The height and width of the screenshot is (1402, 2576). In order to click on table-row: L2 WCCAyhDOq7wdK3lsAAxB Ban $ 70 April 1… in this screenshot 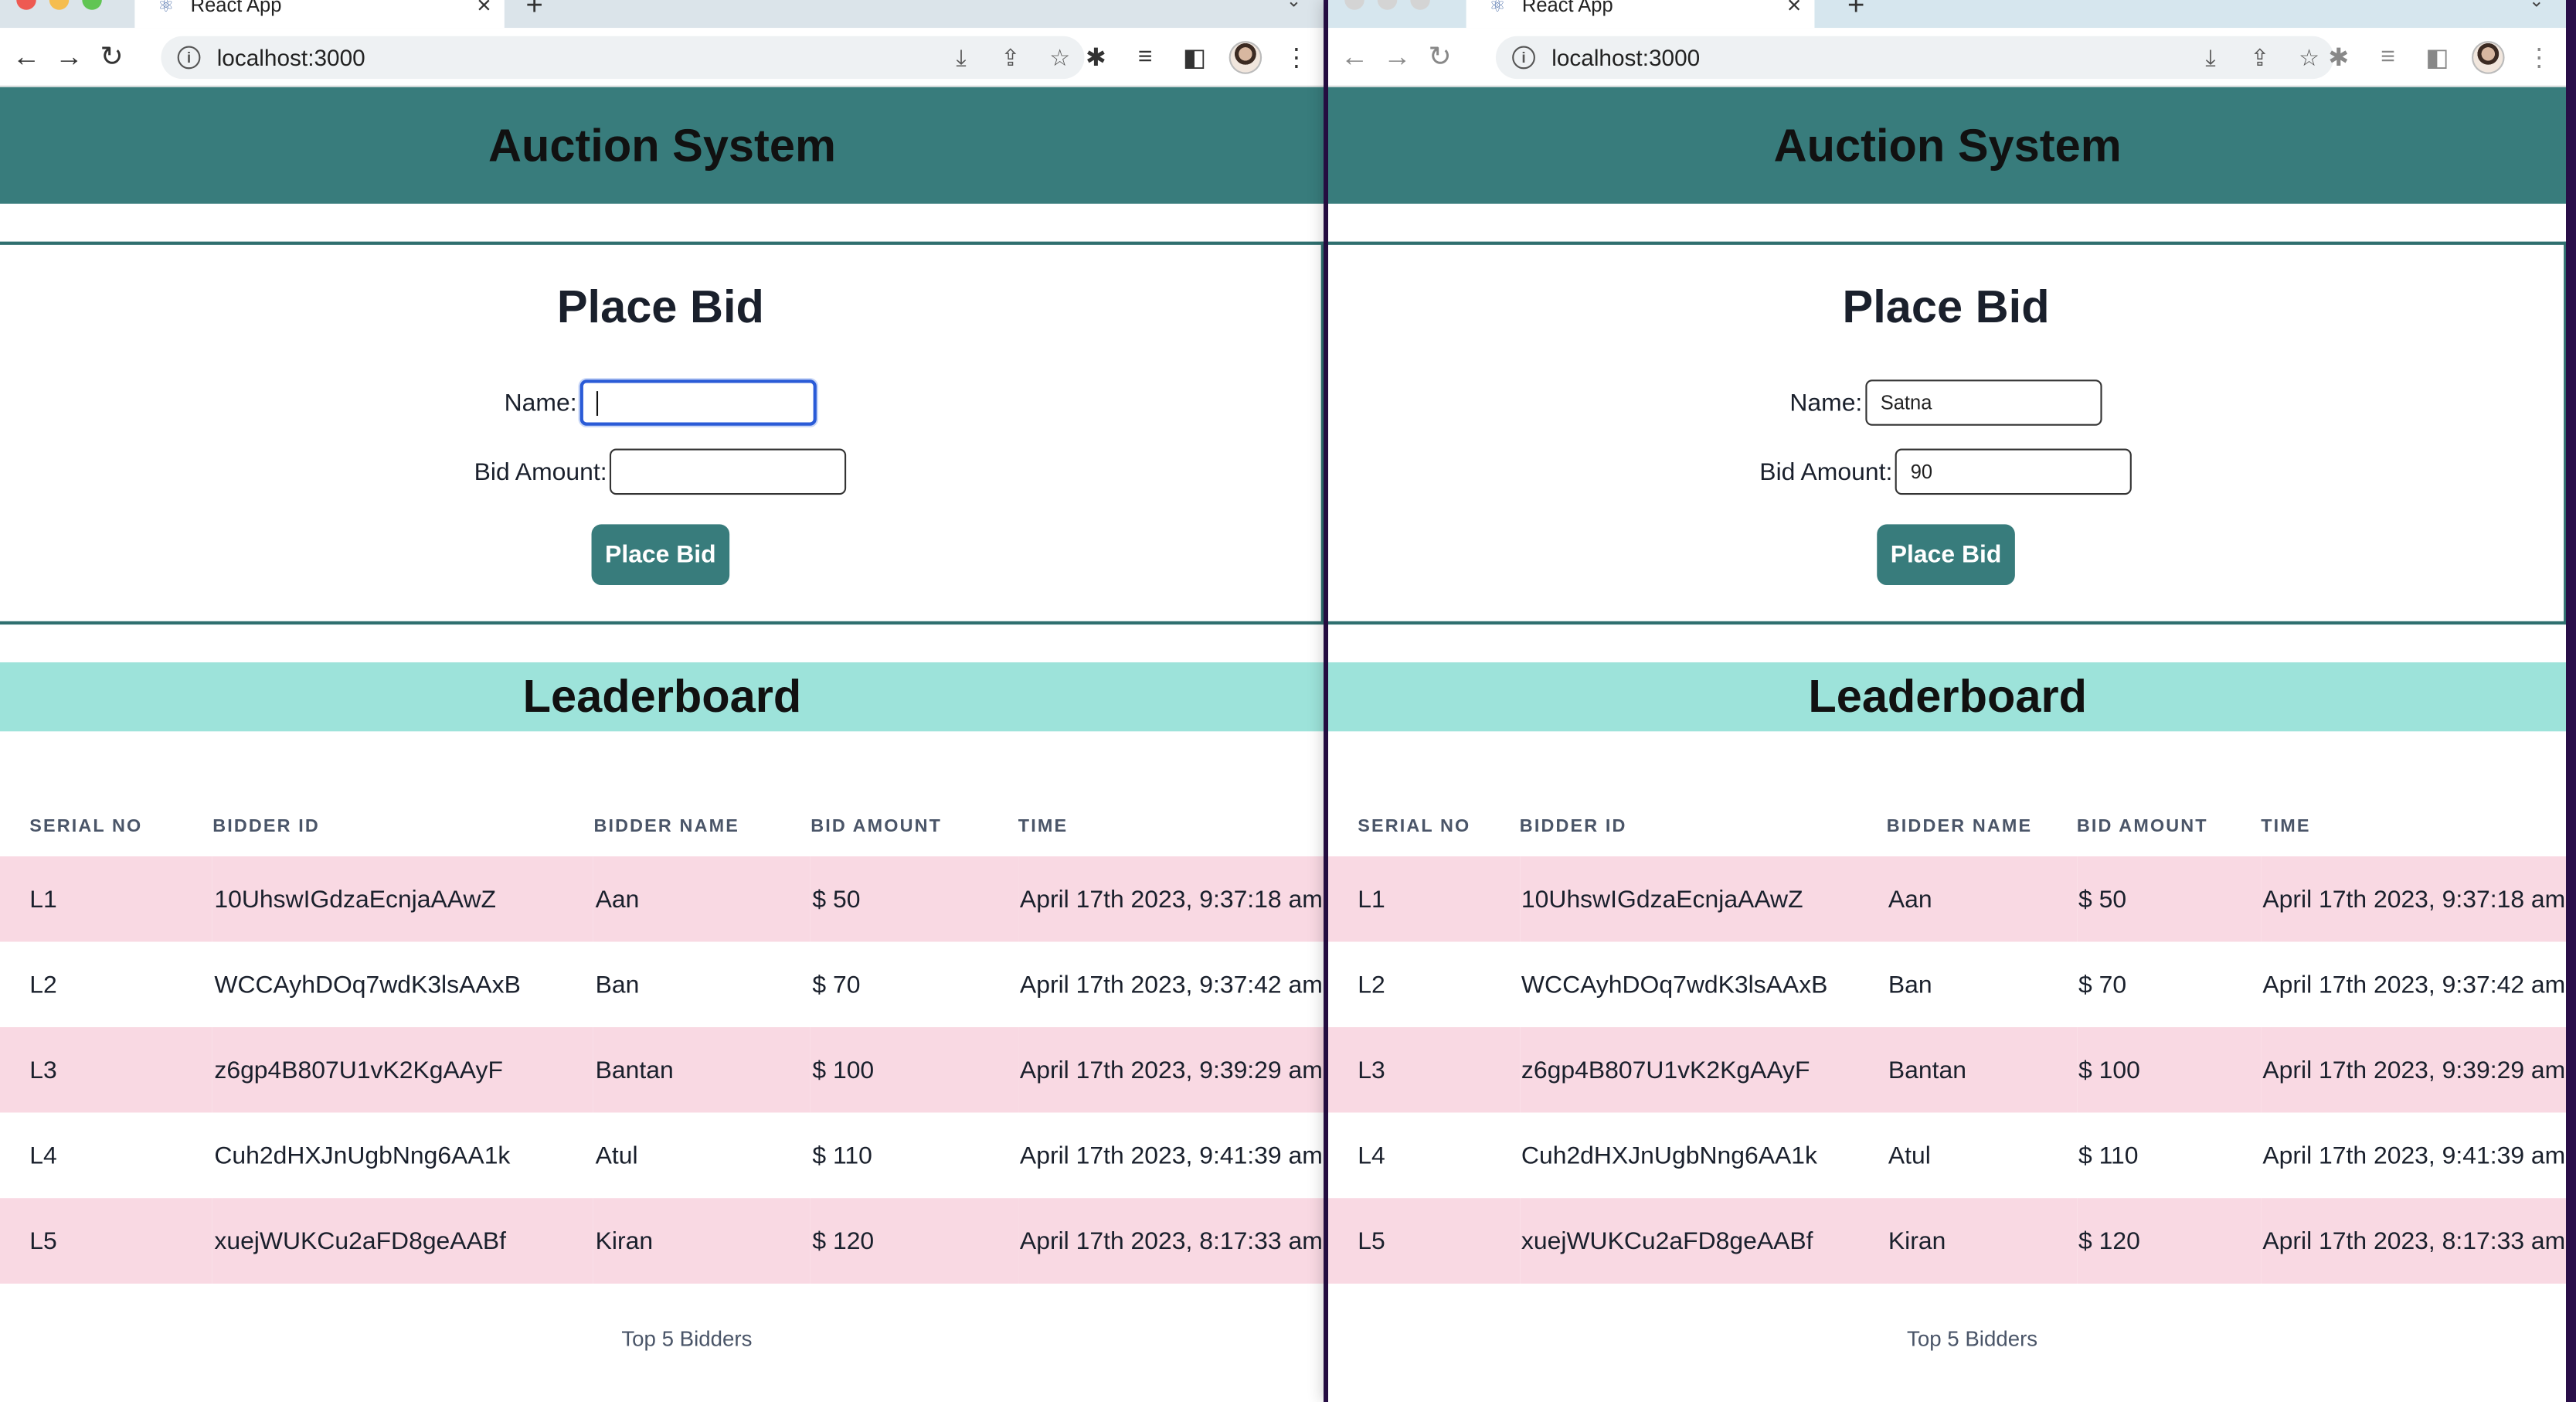, I will do `click(662, 984)`.